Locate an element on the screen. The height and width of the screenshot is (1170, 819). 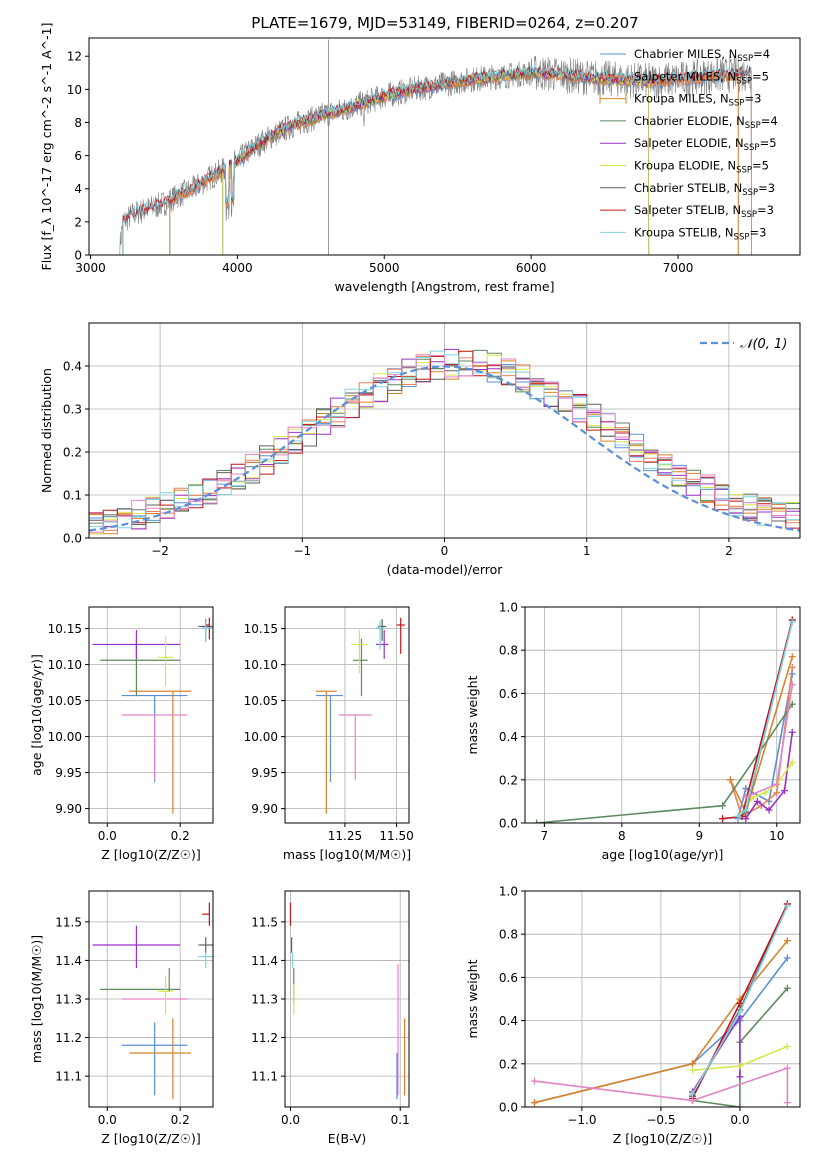
y-axis-label: mass [log10(M/M☉)] is located at coordinates (36, 999).